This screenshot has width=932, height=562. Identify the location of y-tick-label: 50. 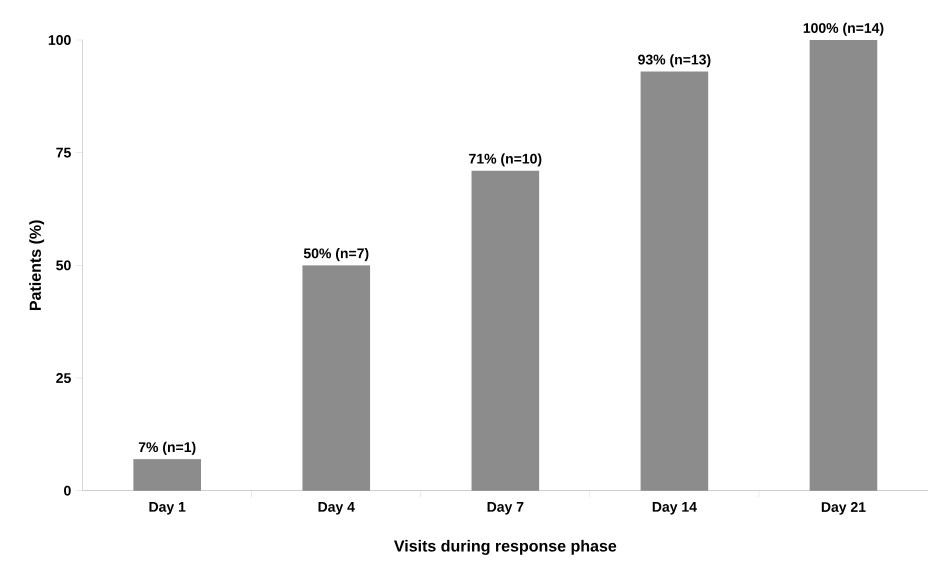
(63, 265).